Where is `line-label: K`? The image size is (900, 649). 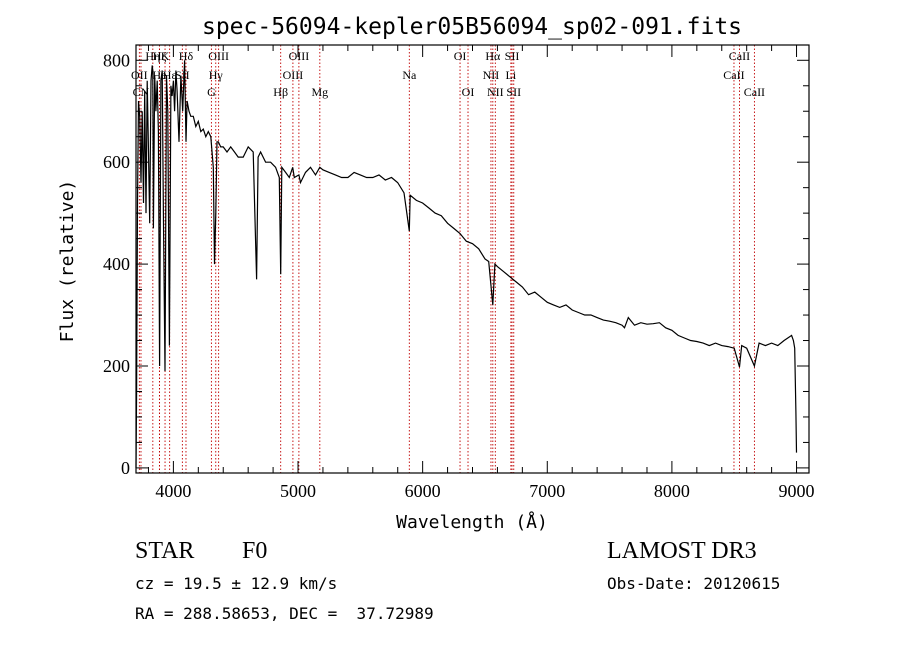
line-label: K is located at coordinates (165, 56).